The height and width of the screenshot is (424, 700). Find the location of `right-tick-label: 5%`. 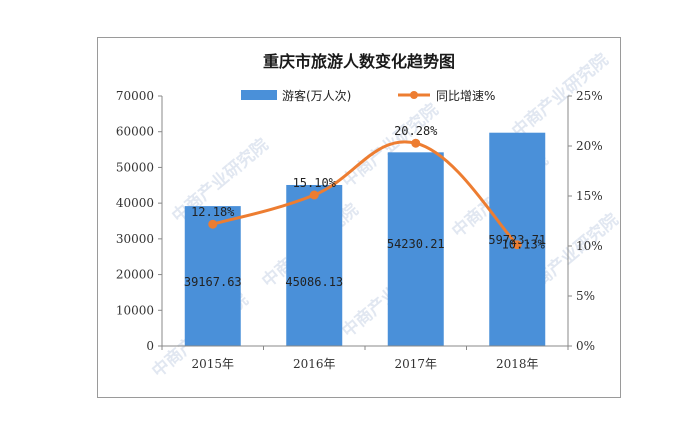

right-tick-label: 5% is located at coordinates (585, 296).